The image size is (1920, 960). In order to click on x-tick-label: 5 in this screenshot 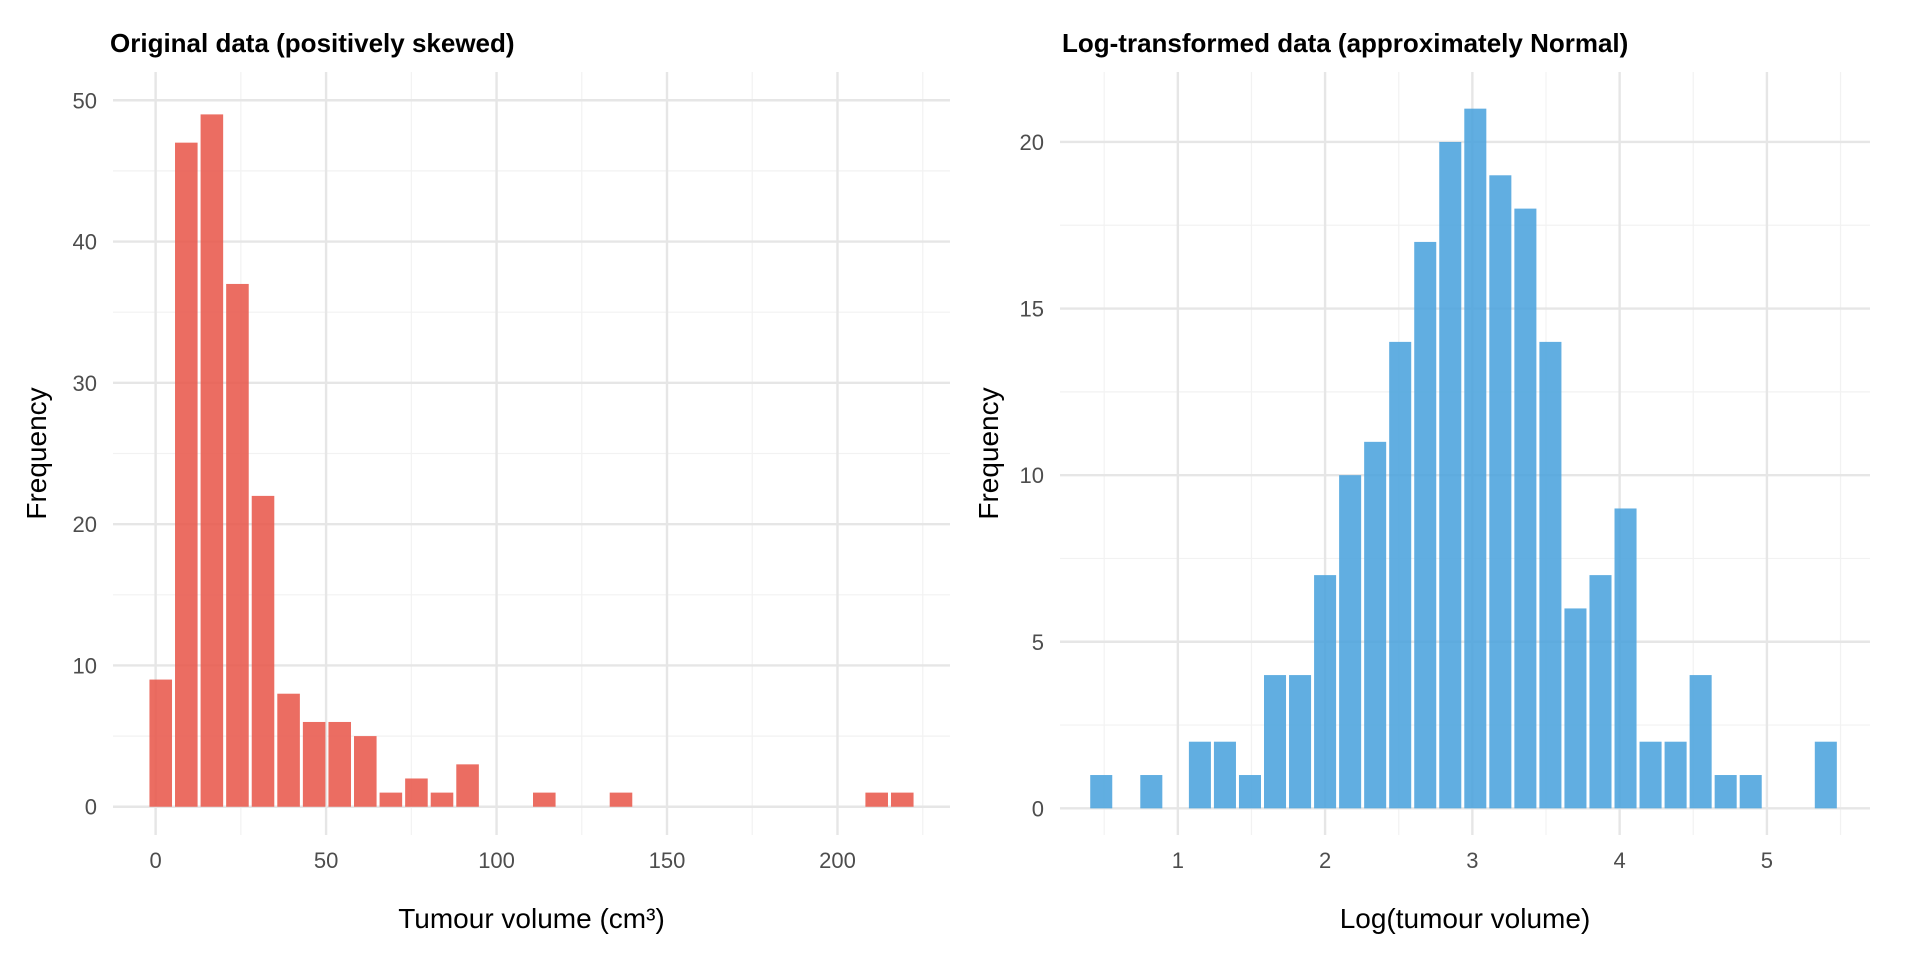, I will do `click(1767, 860)`.